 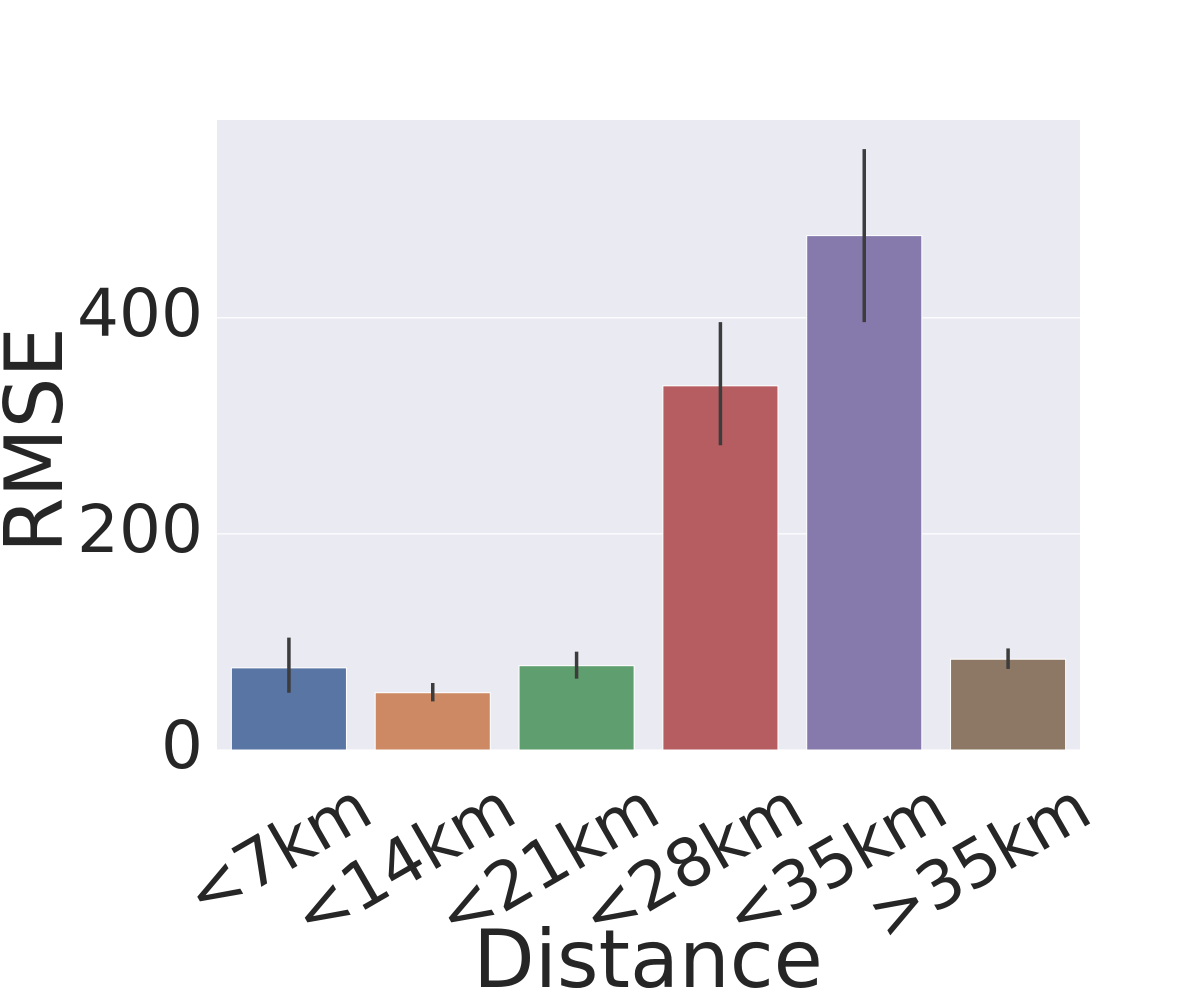 What do you see at coordinates (140, 529) in the screenshot?
I see `y-tick-label: 200` at bounding box center [140, 529].